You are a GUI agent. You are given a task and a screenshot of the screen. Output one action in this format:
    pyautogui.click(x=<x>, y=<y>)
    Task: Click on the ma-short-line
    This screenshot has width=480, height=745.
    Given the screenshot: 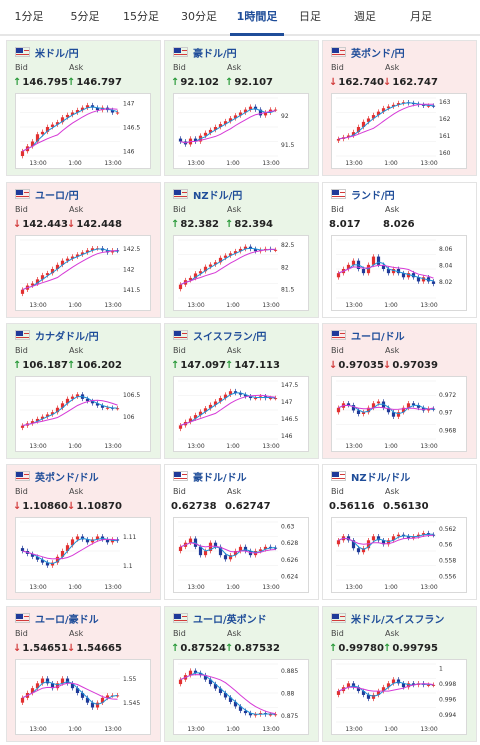 What is the action you would take?
    pyautogui.click(x=228, y=409)
    